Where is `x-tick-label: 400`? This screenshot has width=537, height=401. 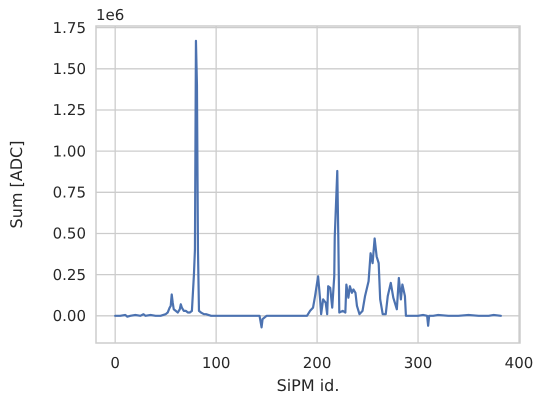 x-tick-label: 400 is located at coordinates (519, 363).